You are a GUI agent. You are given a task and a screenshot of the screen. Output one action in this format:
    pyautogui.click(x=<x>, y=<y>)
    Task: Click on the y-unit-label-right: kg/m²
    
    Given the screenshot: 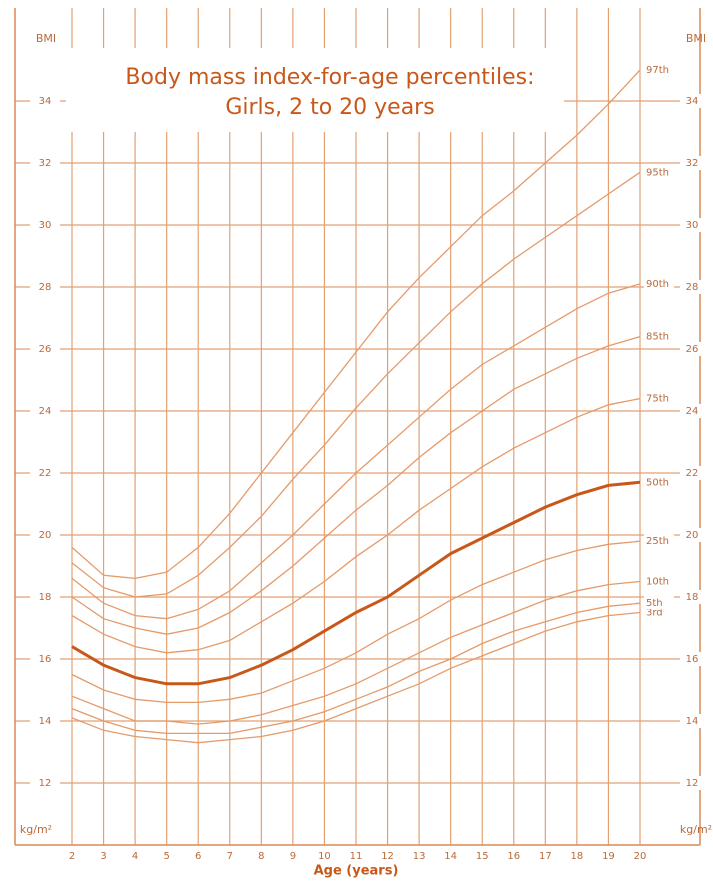 What is the action you would take?
    pyautogui.click(x=696, y=829)
    